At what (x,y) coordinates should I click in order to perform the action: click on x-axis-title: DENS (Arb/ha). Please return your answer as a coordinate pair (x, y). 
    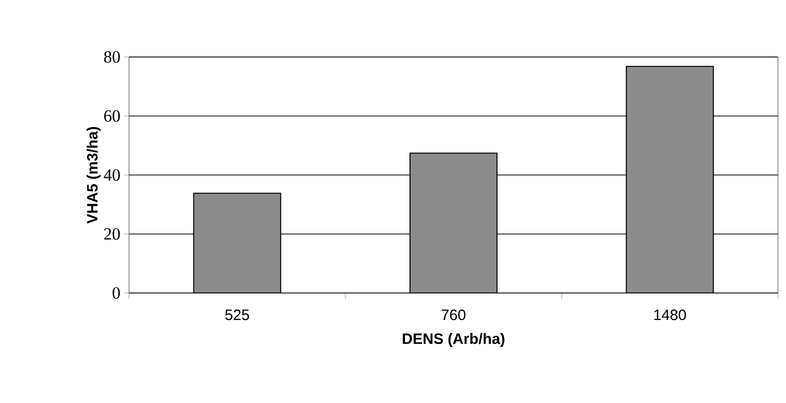
    Looking at the image, I should click on (453, 340).